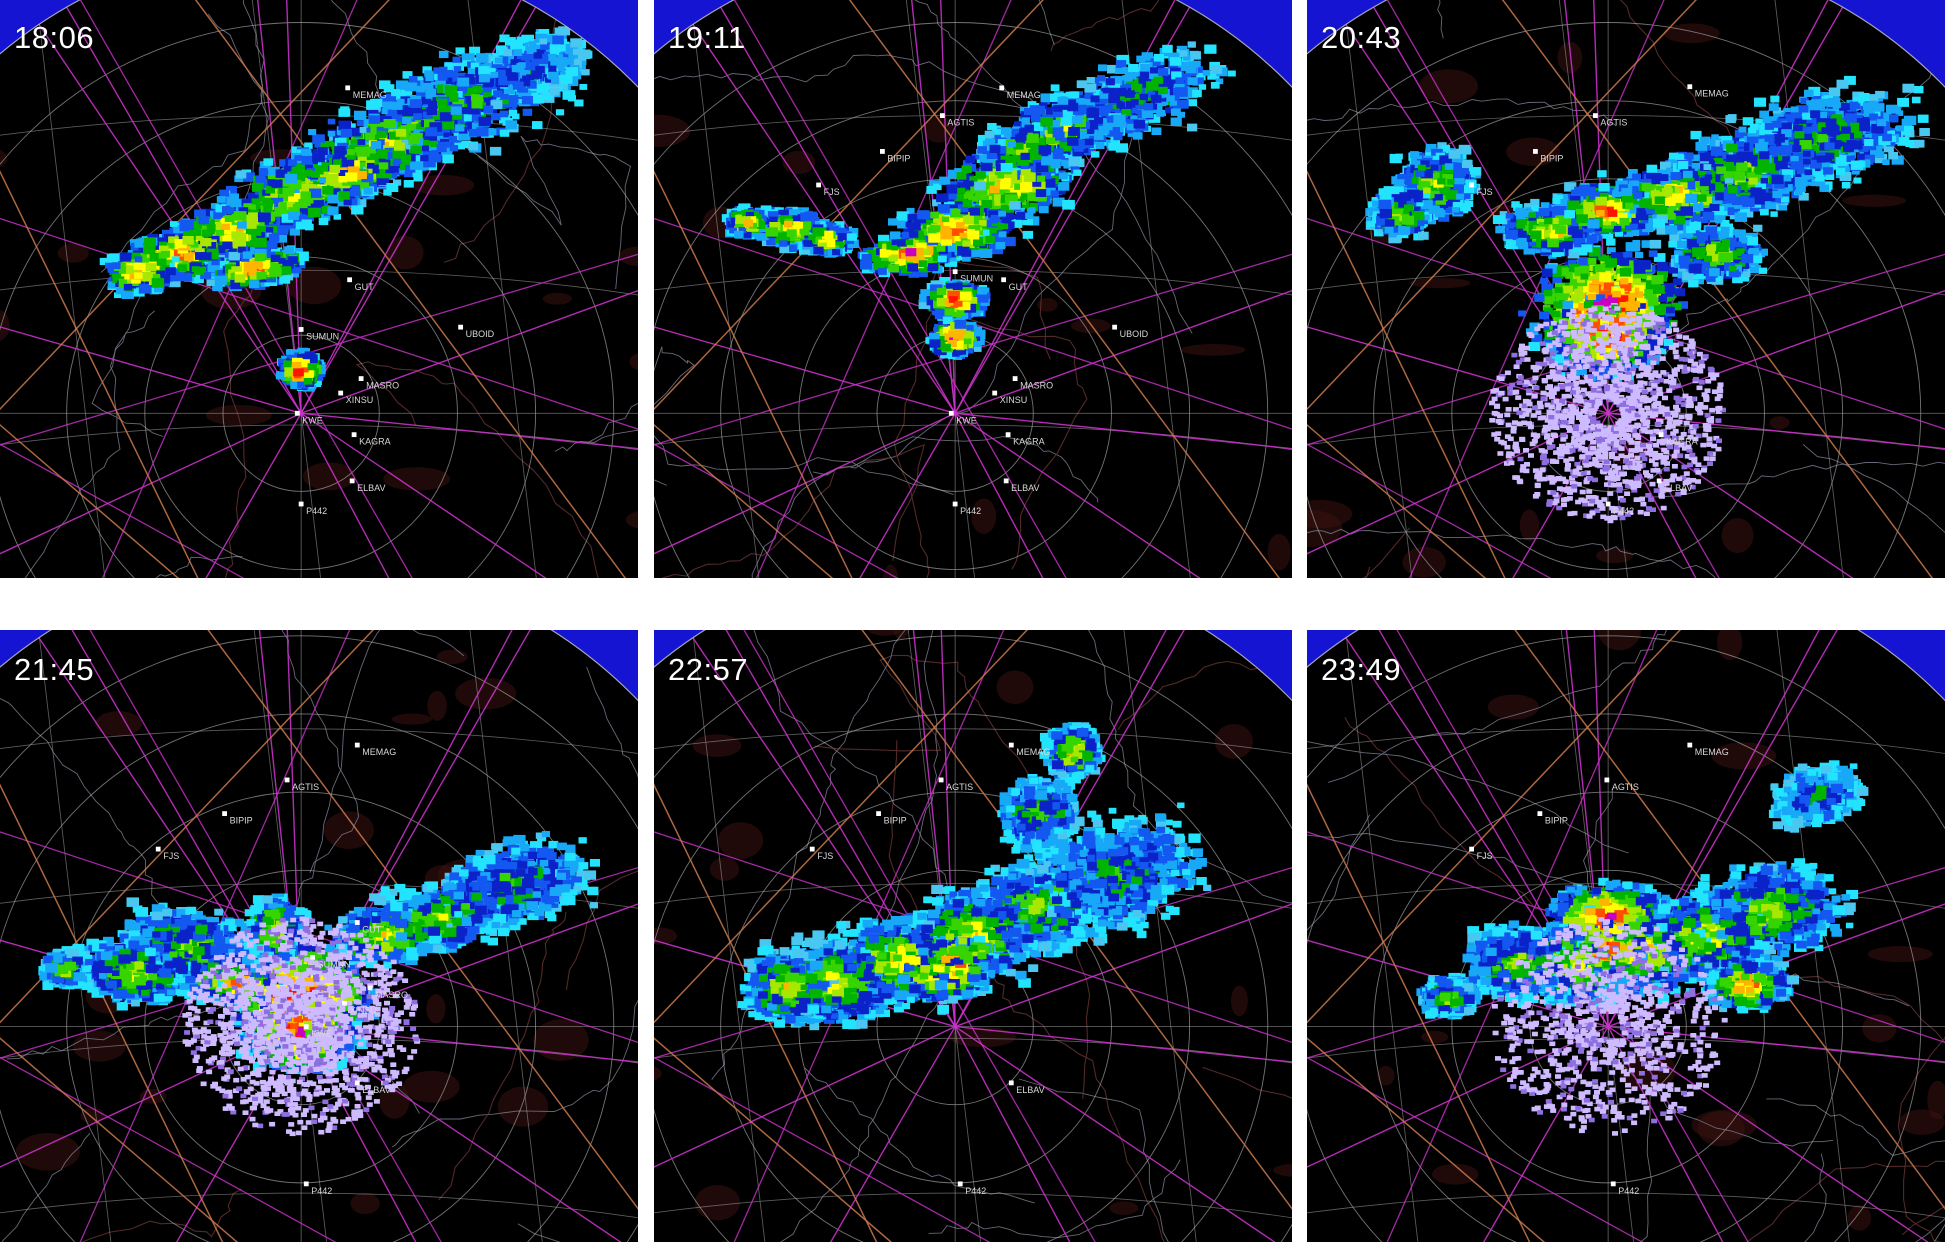 The image size is (1950, 1242). I want to click on panel-time-label: 22:57, so click(708, 670).